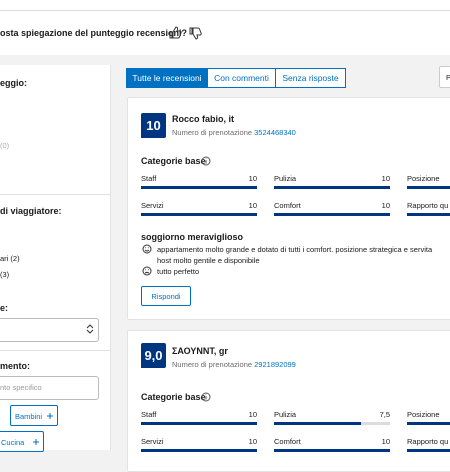 Image resolution: width=450 pixels, height=472 pixels. Describe the element at coordinates (49, 388) in the screenshot. I see `text-input` at that location.